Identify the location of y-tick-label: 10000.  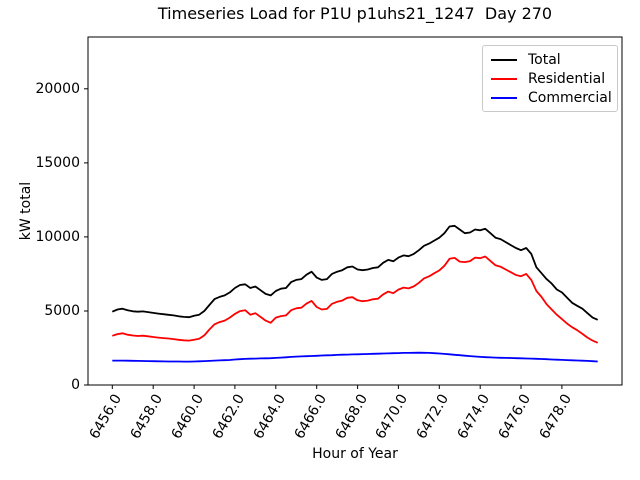
(57, 236).